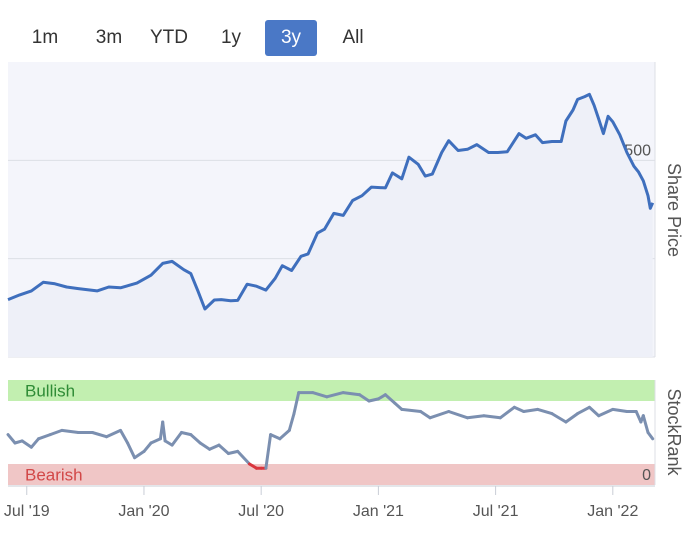 This screenshot has width=695, height=537. I want to click on bullish-band, so click(331, 390).